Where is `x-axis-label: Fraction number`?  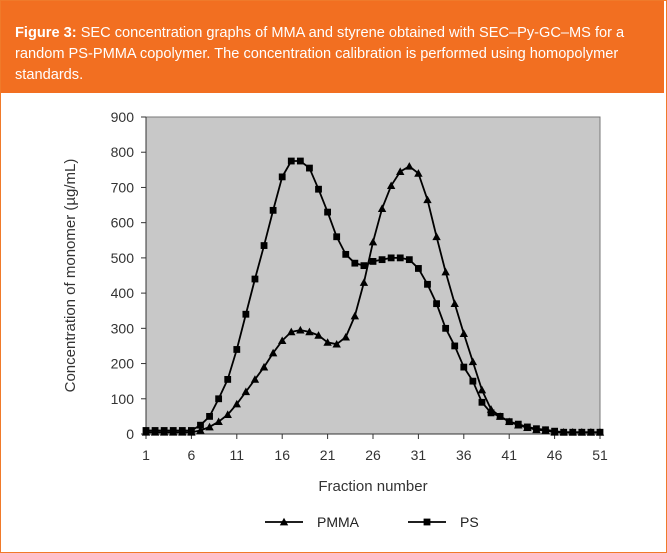 x-axis-label: Fraction number is located at coordinates (372, 486).